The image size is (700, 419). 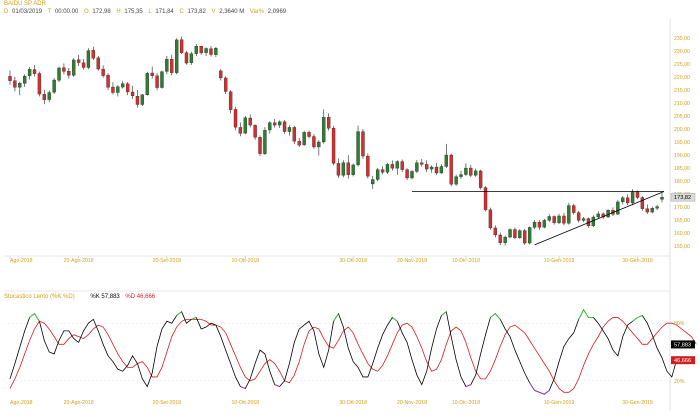 I want to click on d-value: 46,666, so click(x=146, y=297).